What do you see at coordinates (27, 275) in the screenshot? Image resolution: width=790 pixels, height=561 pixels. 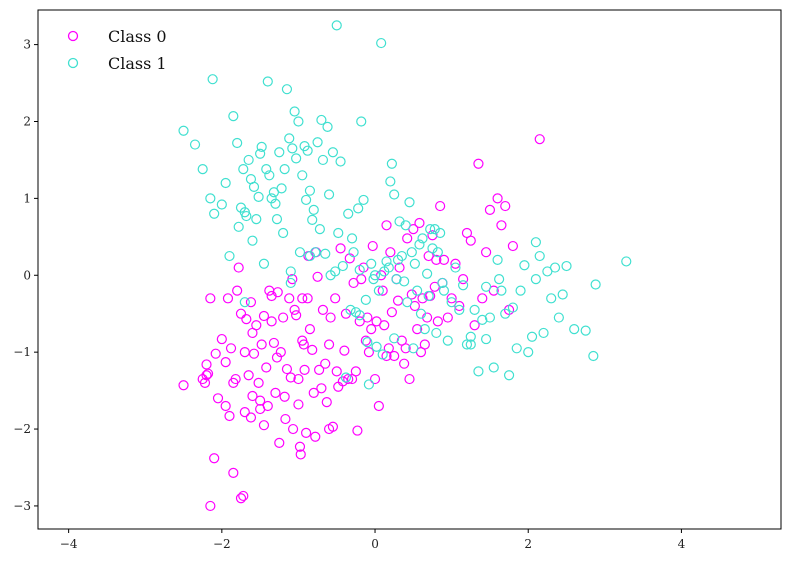 I see `y-tick-label: 0` at bounding box center [27, 275].